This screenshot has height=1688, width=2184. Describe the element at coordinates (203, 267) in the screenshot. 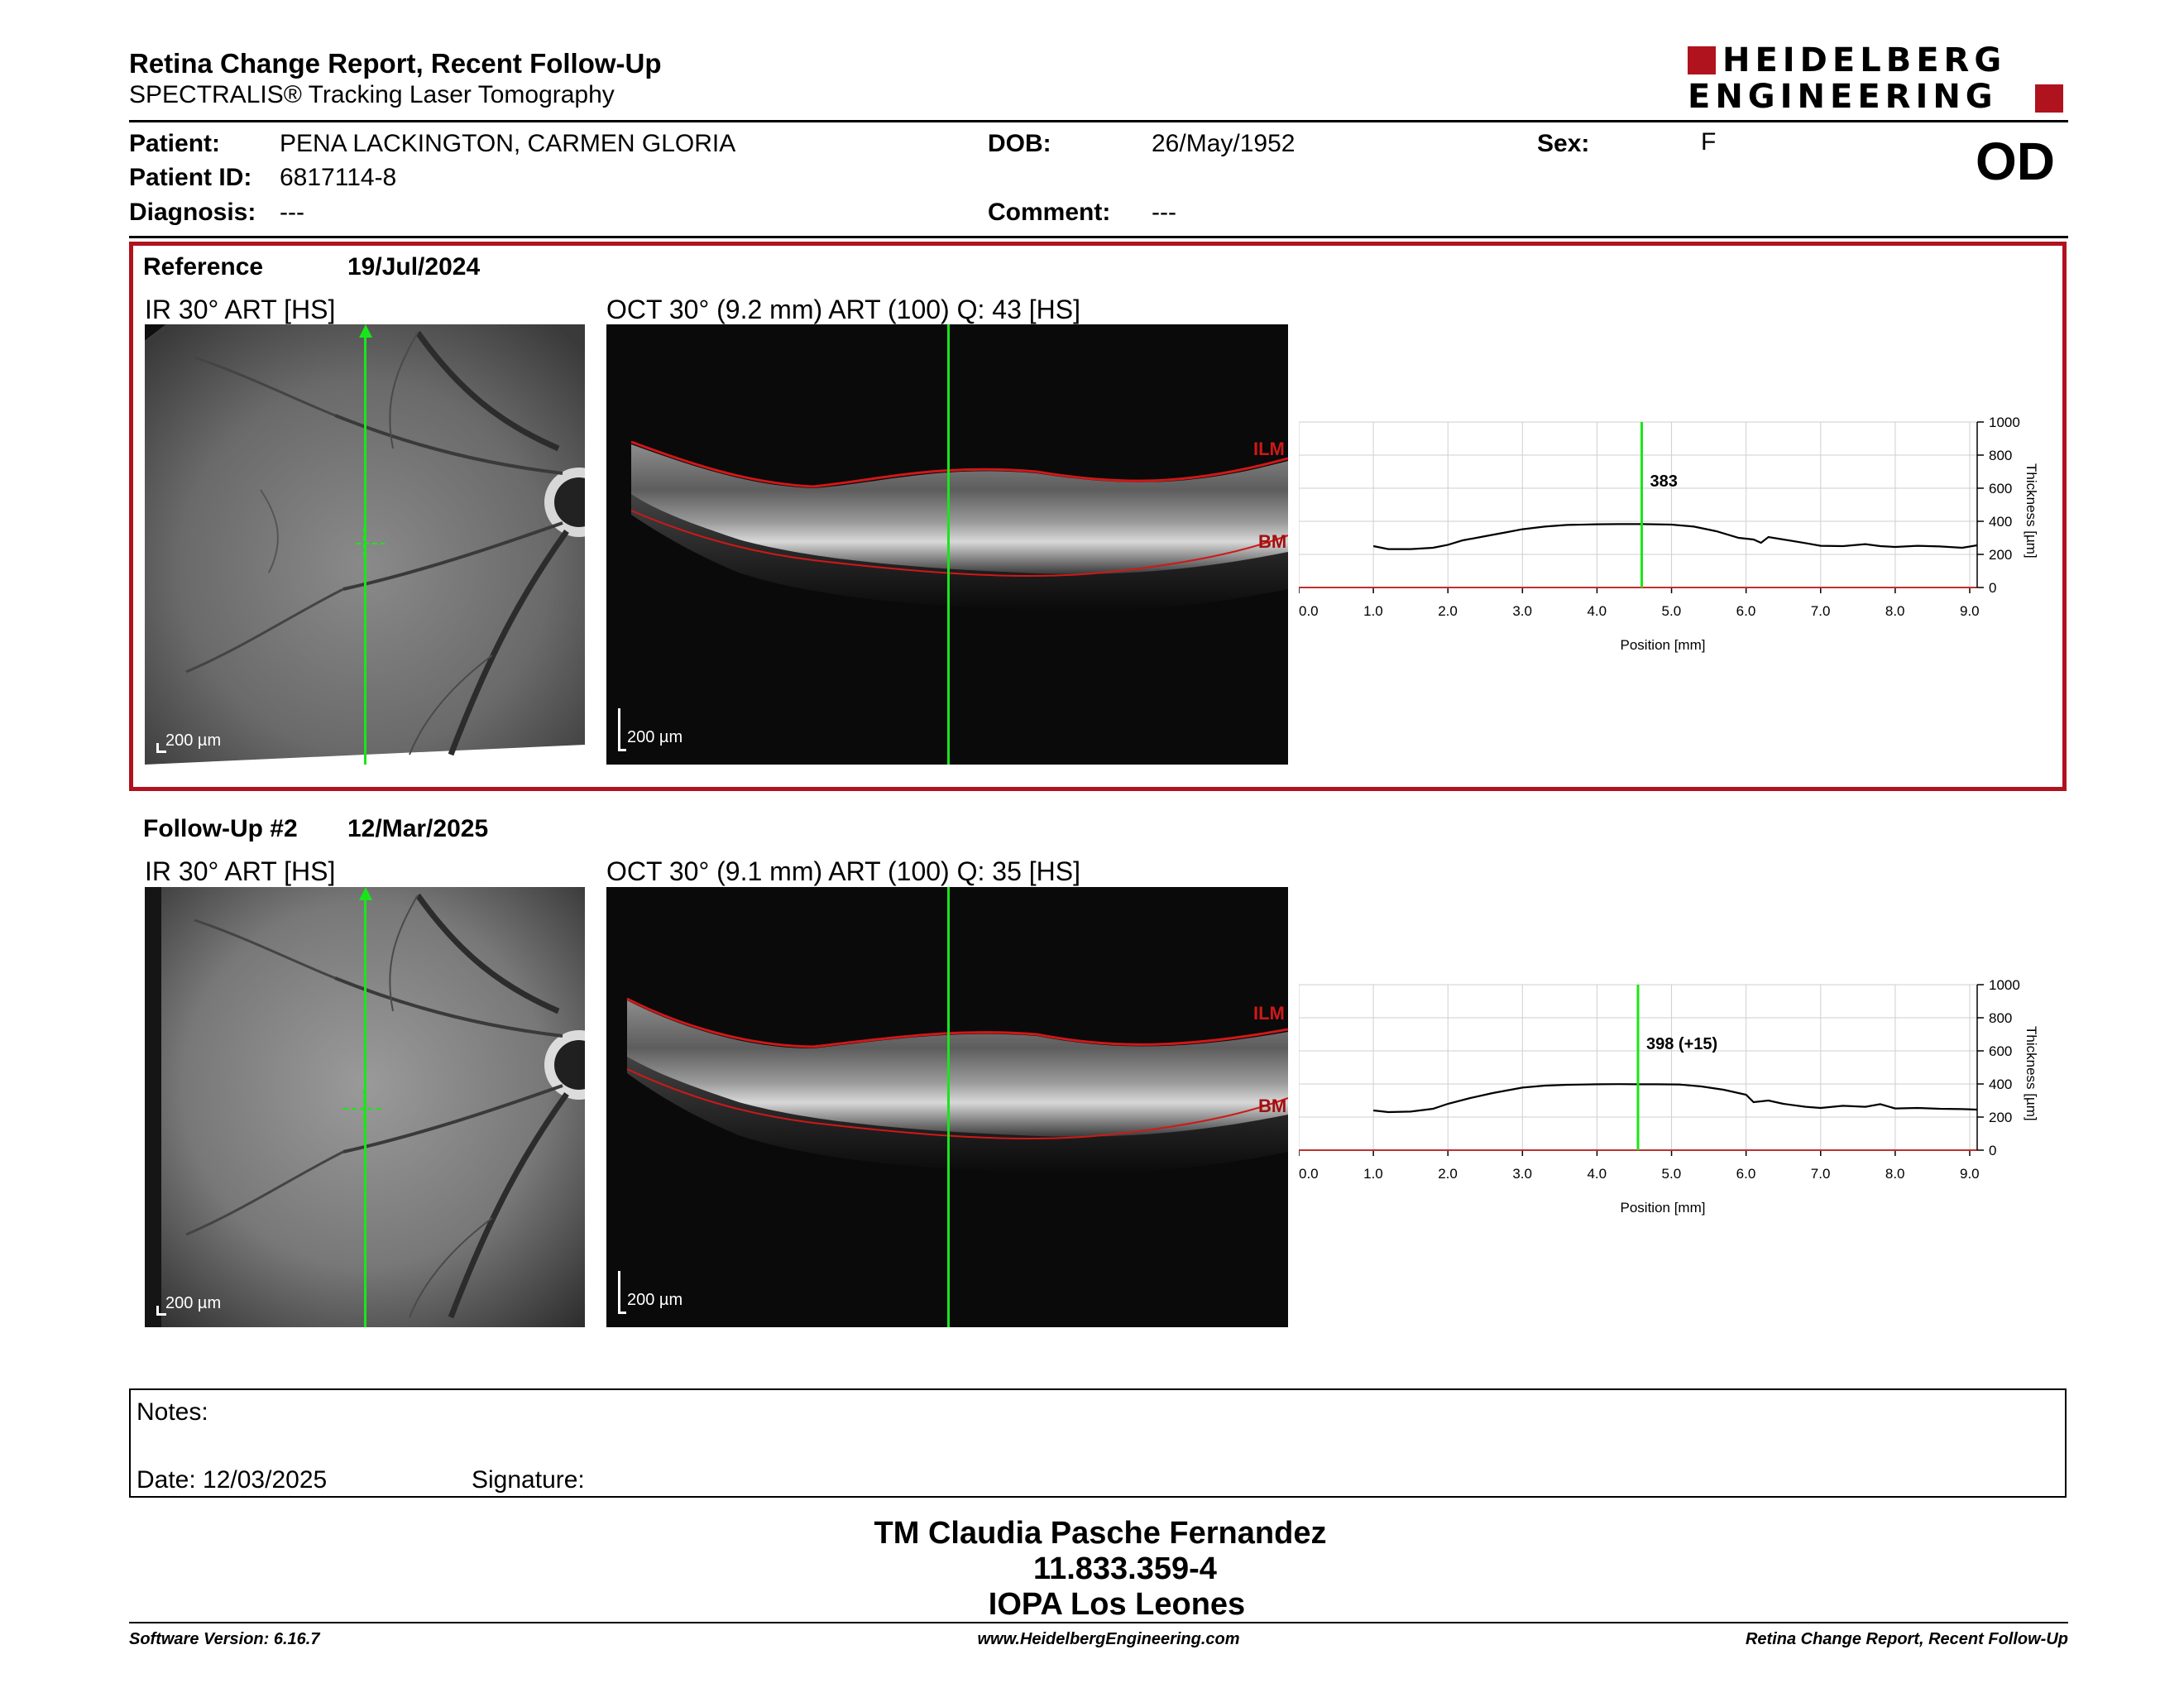

I see `reference-label: Reference` at that location.